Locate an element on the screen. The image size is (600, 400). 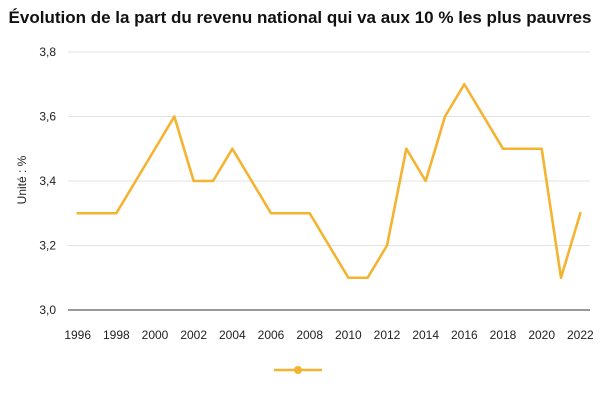
x-tick-label: 2018 is located at coordinates (503, 335).